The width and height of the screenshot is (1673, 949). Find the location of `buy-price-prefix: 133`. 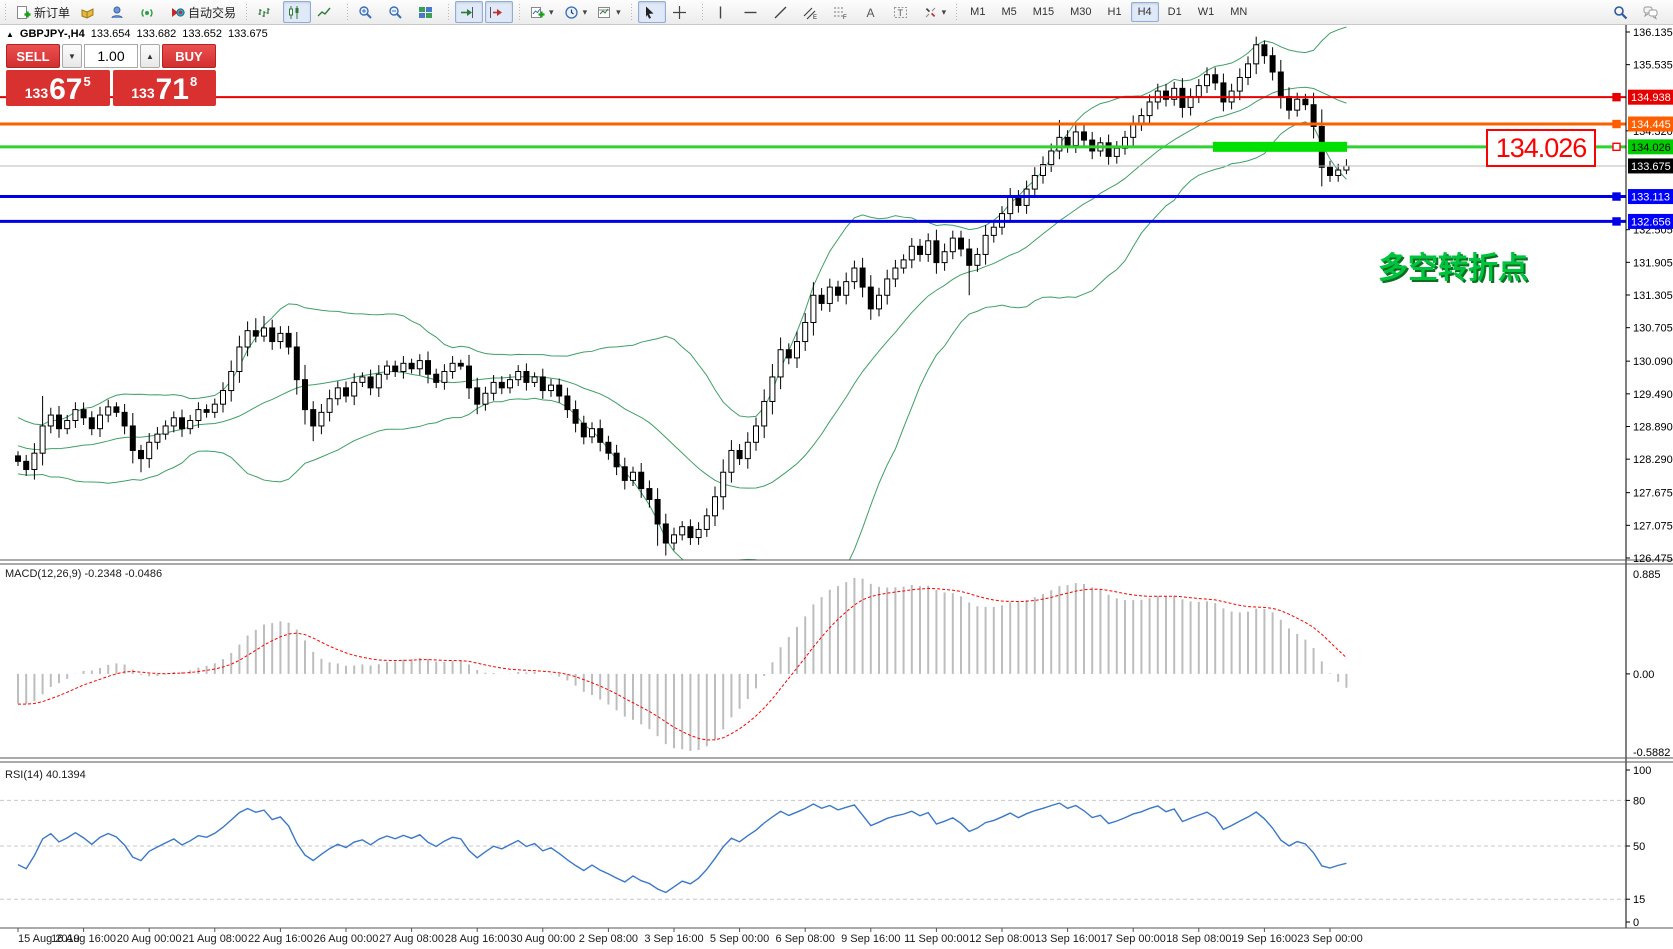

buy-price-prefix: 133 is located at coordinates (143, 93).